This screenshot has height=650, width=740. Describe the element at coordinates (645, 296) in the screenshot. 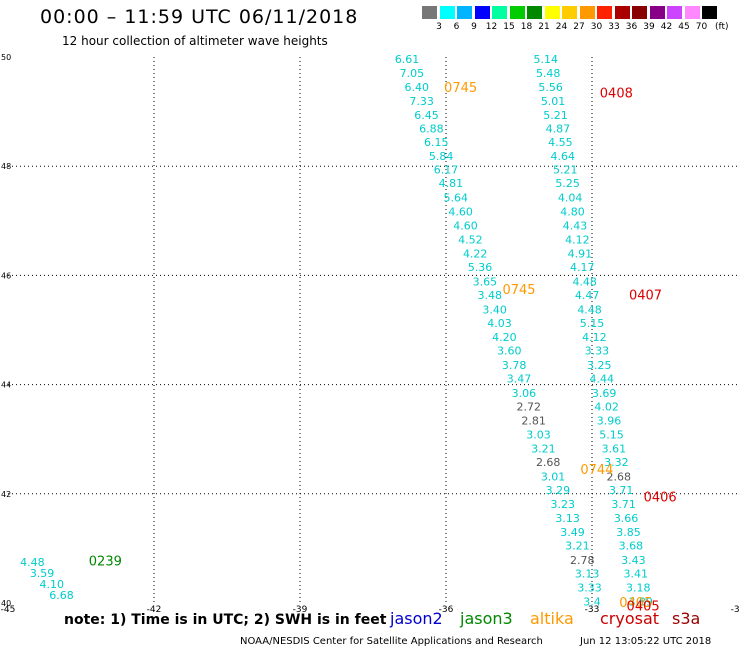

I see `pass-time-label: 0407` at that location.